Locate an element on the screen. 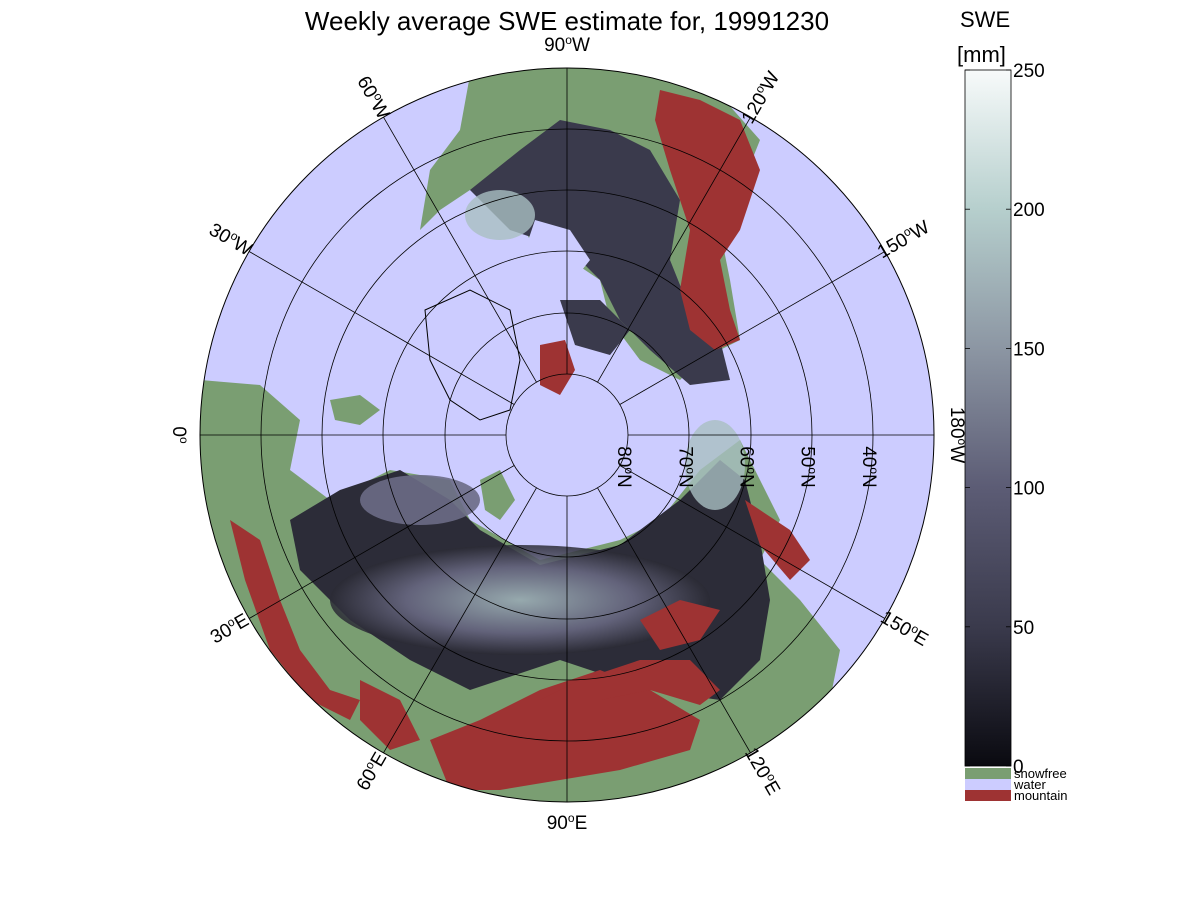 This screenshot has width=1200, height=900. category-label-water: water is located at coordinates (1029, 784).